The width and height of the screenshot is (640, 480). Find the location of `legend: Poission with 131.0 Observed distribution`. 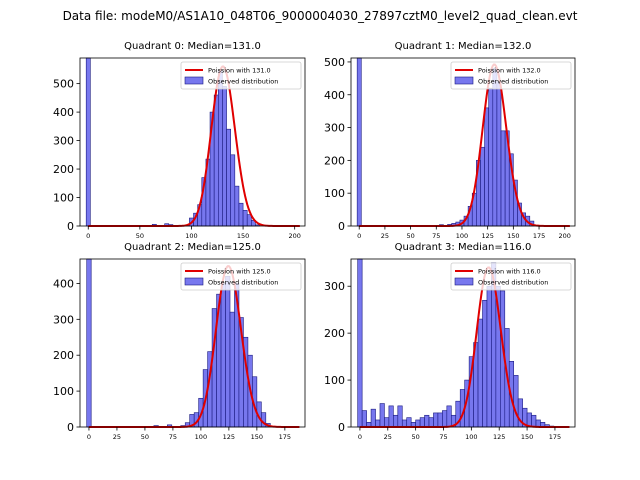

legend: Poission with 131.0 Observed distribution is located at coordinates (241, 75).